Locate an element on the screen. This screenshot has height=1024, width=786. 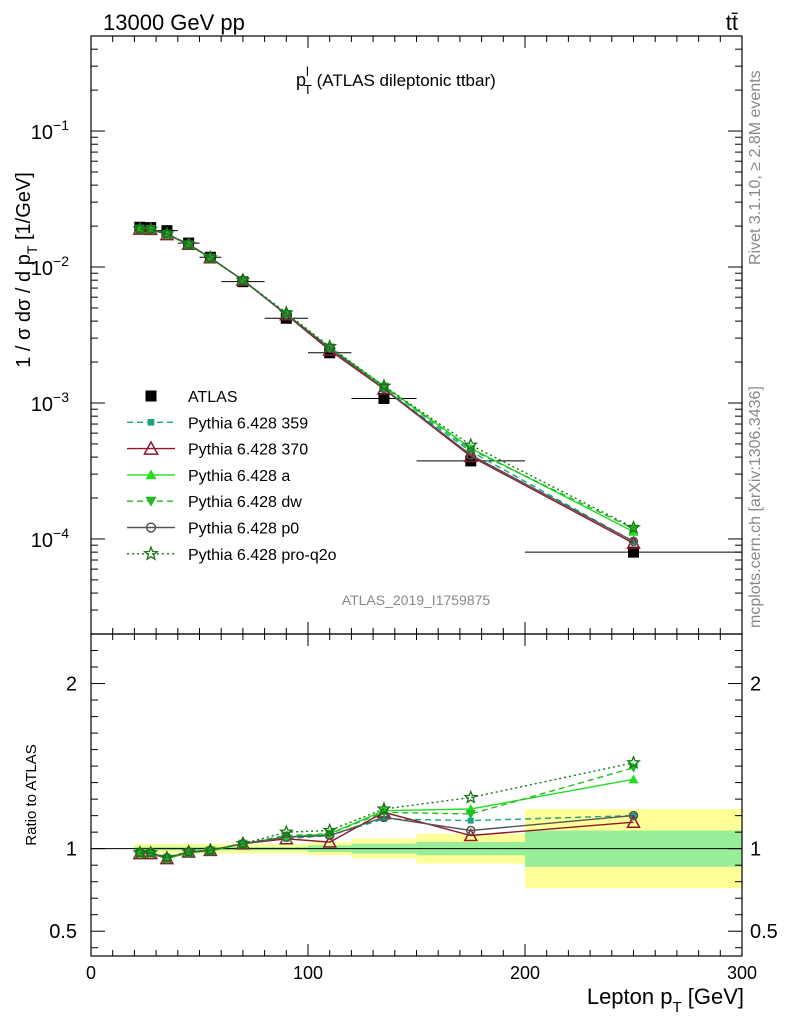
legend-entry: Pythia 6.428 dw is located at coordinates (214, 502).